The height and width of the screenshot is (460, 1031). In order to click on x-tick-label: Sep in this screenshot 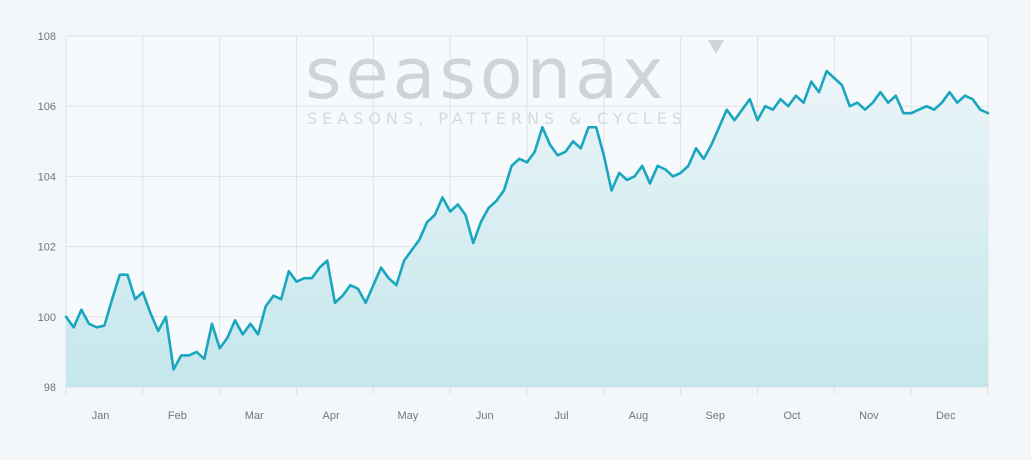, I will do `click(715, 416)`.